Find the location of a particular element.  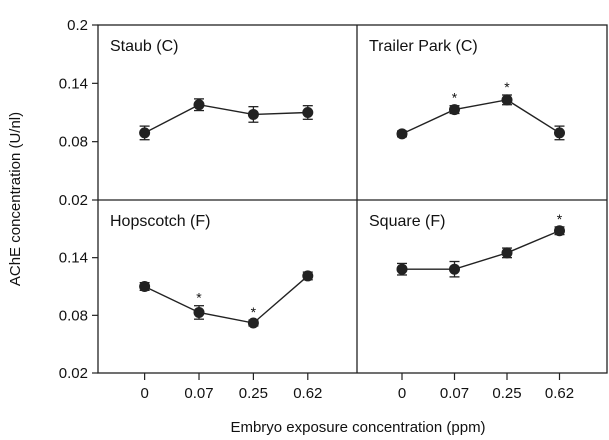

panel-title: Trailer Park (C) is located at coordinates (423, 46).